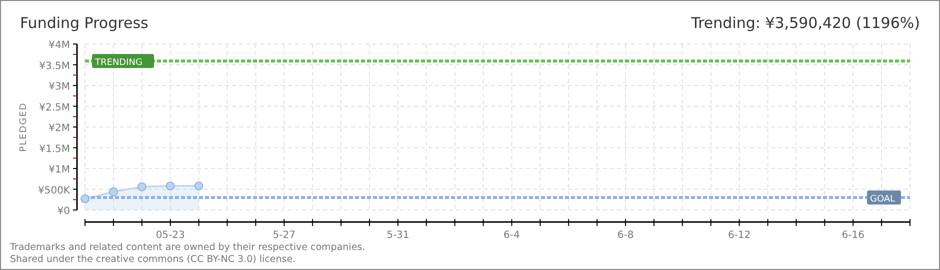  What do you see at coordinates (118, 63) in the screenshot?
I see `ref-line-label: TRENDING` at bounding box center [118, 63].